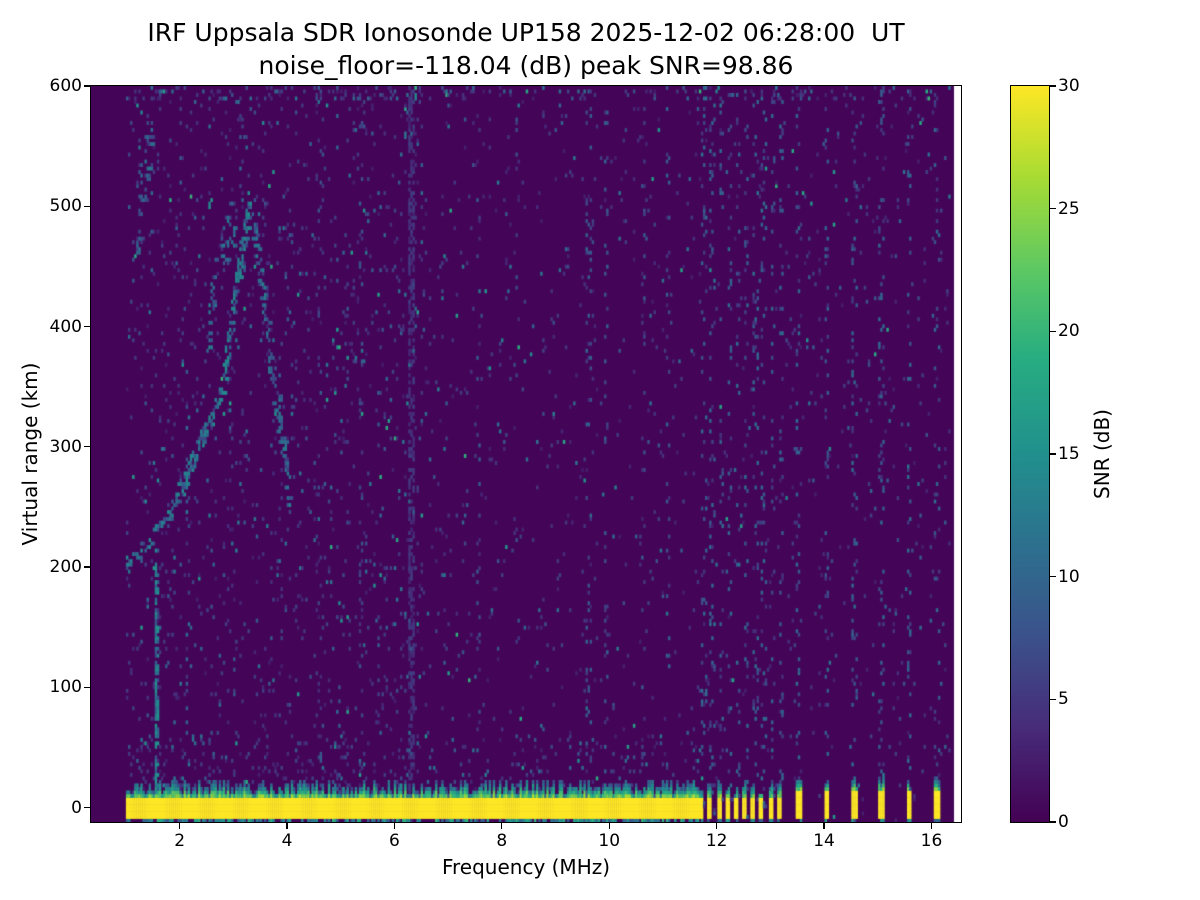 The image size is (1200, 900). Describe the element at coordinates (1069, 86) in the screenshot. I see `colorbar-tick-label: 30` at that location.